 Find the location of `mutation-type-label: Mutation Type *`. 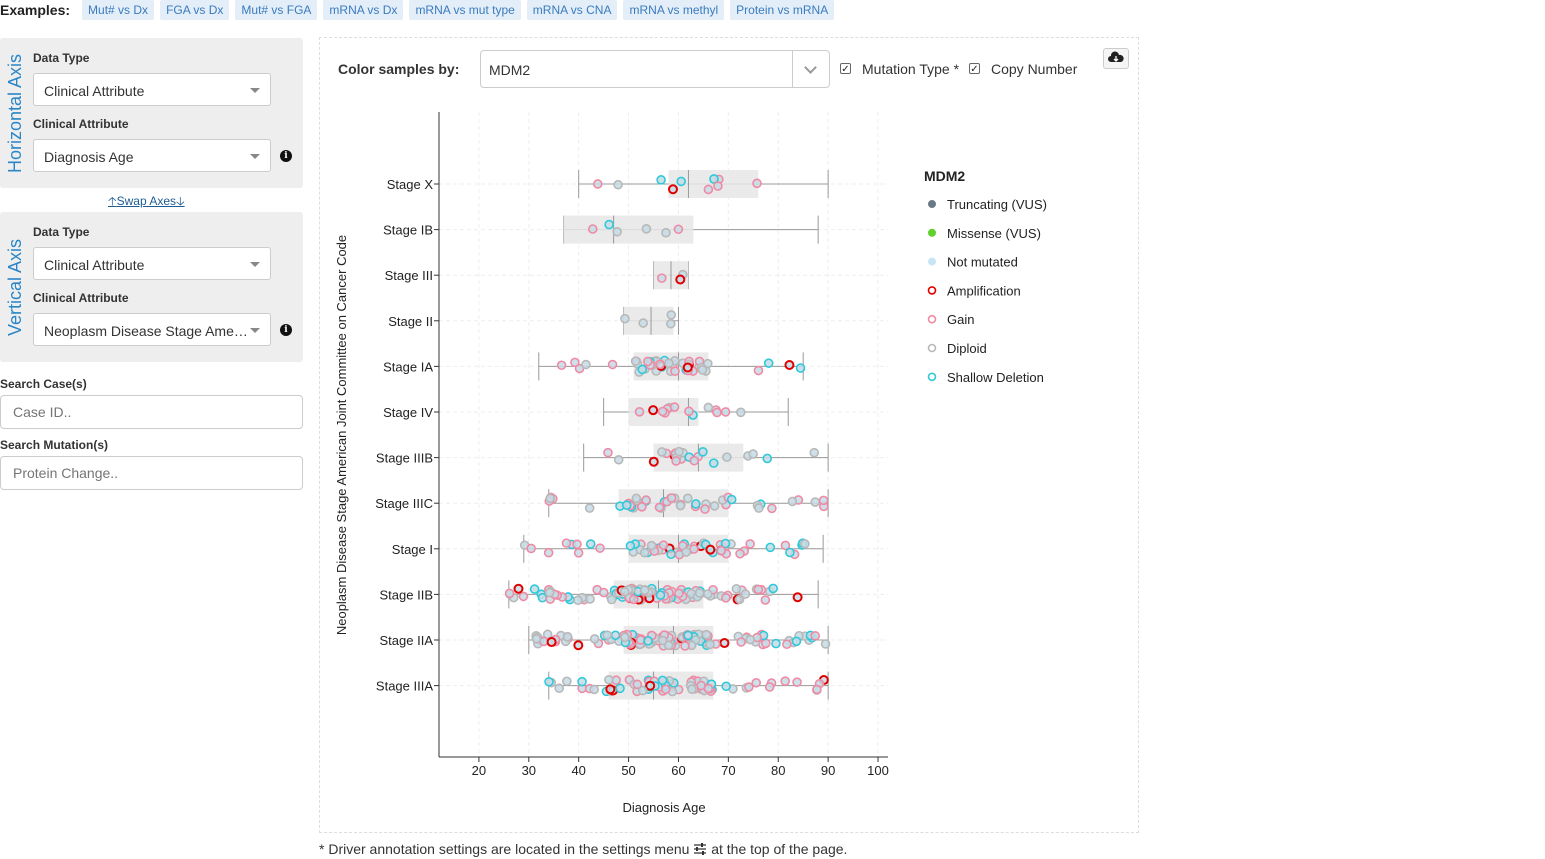

mutation-type-label: Mutation Type * is located at coordinates (911, 69).